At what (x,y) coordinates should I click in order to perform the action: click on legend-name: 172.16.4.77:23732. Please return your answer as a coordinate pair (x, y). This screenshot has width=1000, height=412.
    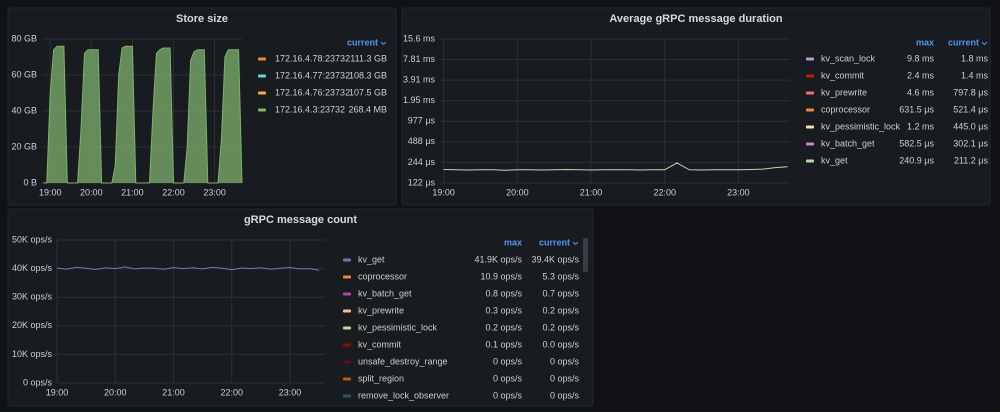
    Looking at the image, I should click on (312, 75).